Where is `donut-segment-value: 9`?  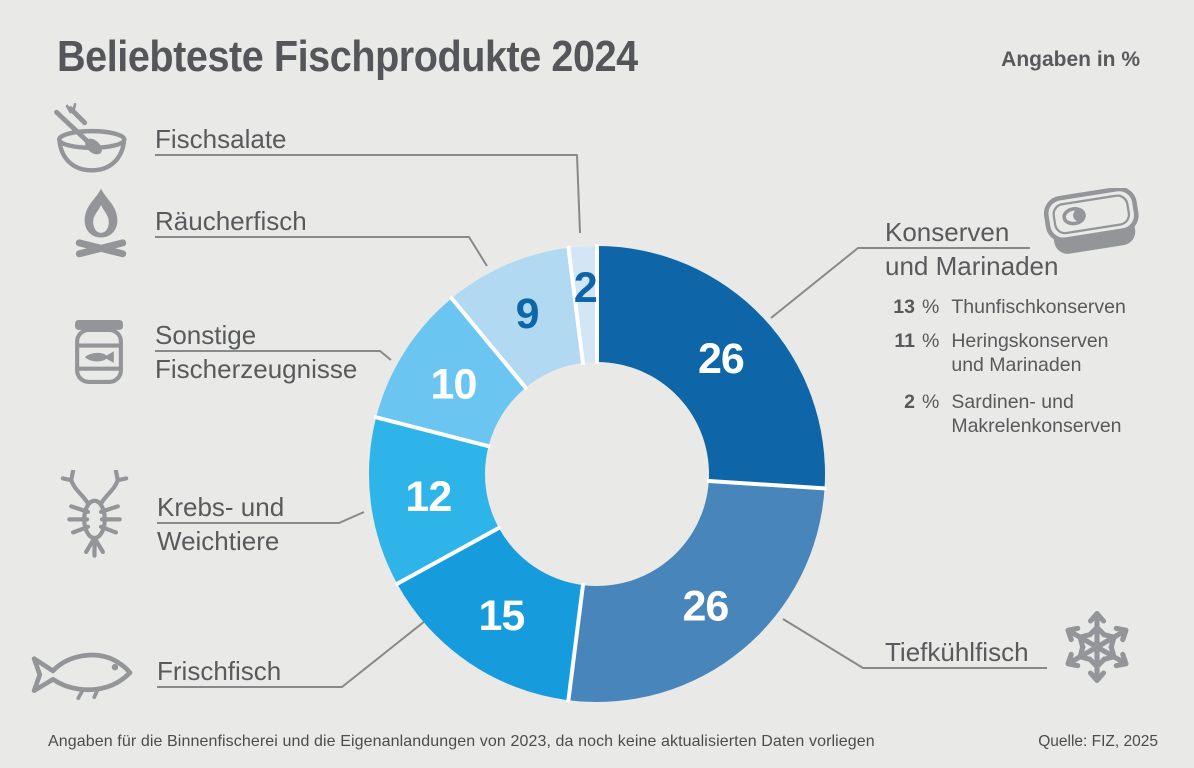
donut-segment-value: 9 is located at coordinates (527, 314).